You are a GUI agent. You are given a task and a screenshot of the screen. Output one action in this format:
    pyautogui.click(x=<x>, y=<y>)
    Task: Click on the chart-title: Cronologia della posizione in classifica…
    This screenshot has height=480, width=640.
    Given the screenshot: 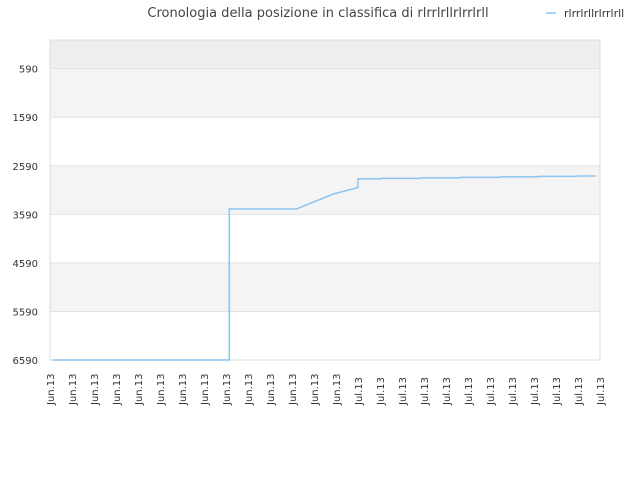 What is the action you would take?
    pyautogui.click(x=317, y=13)
    